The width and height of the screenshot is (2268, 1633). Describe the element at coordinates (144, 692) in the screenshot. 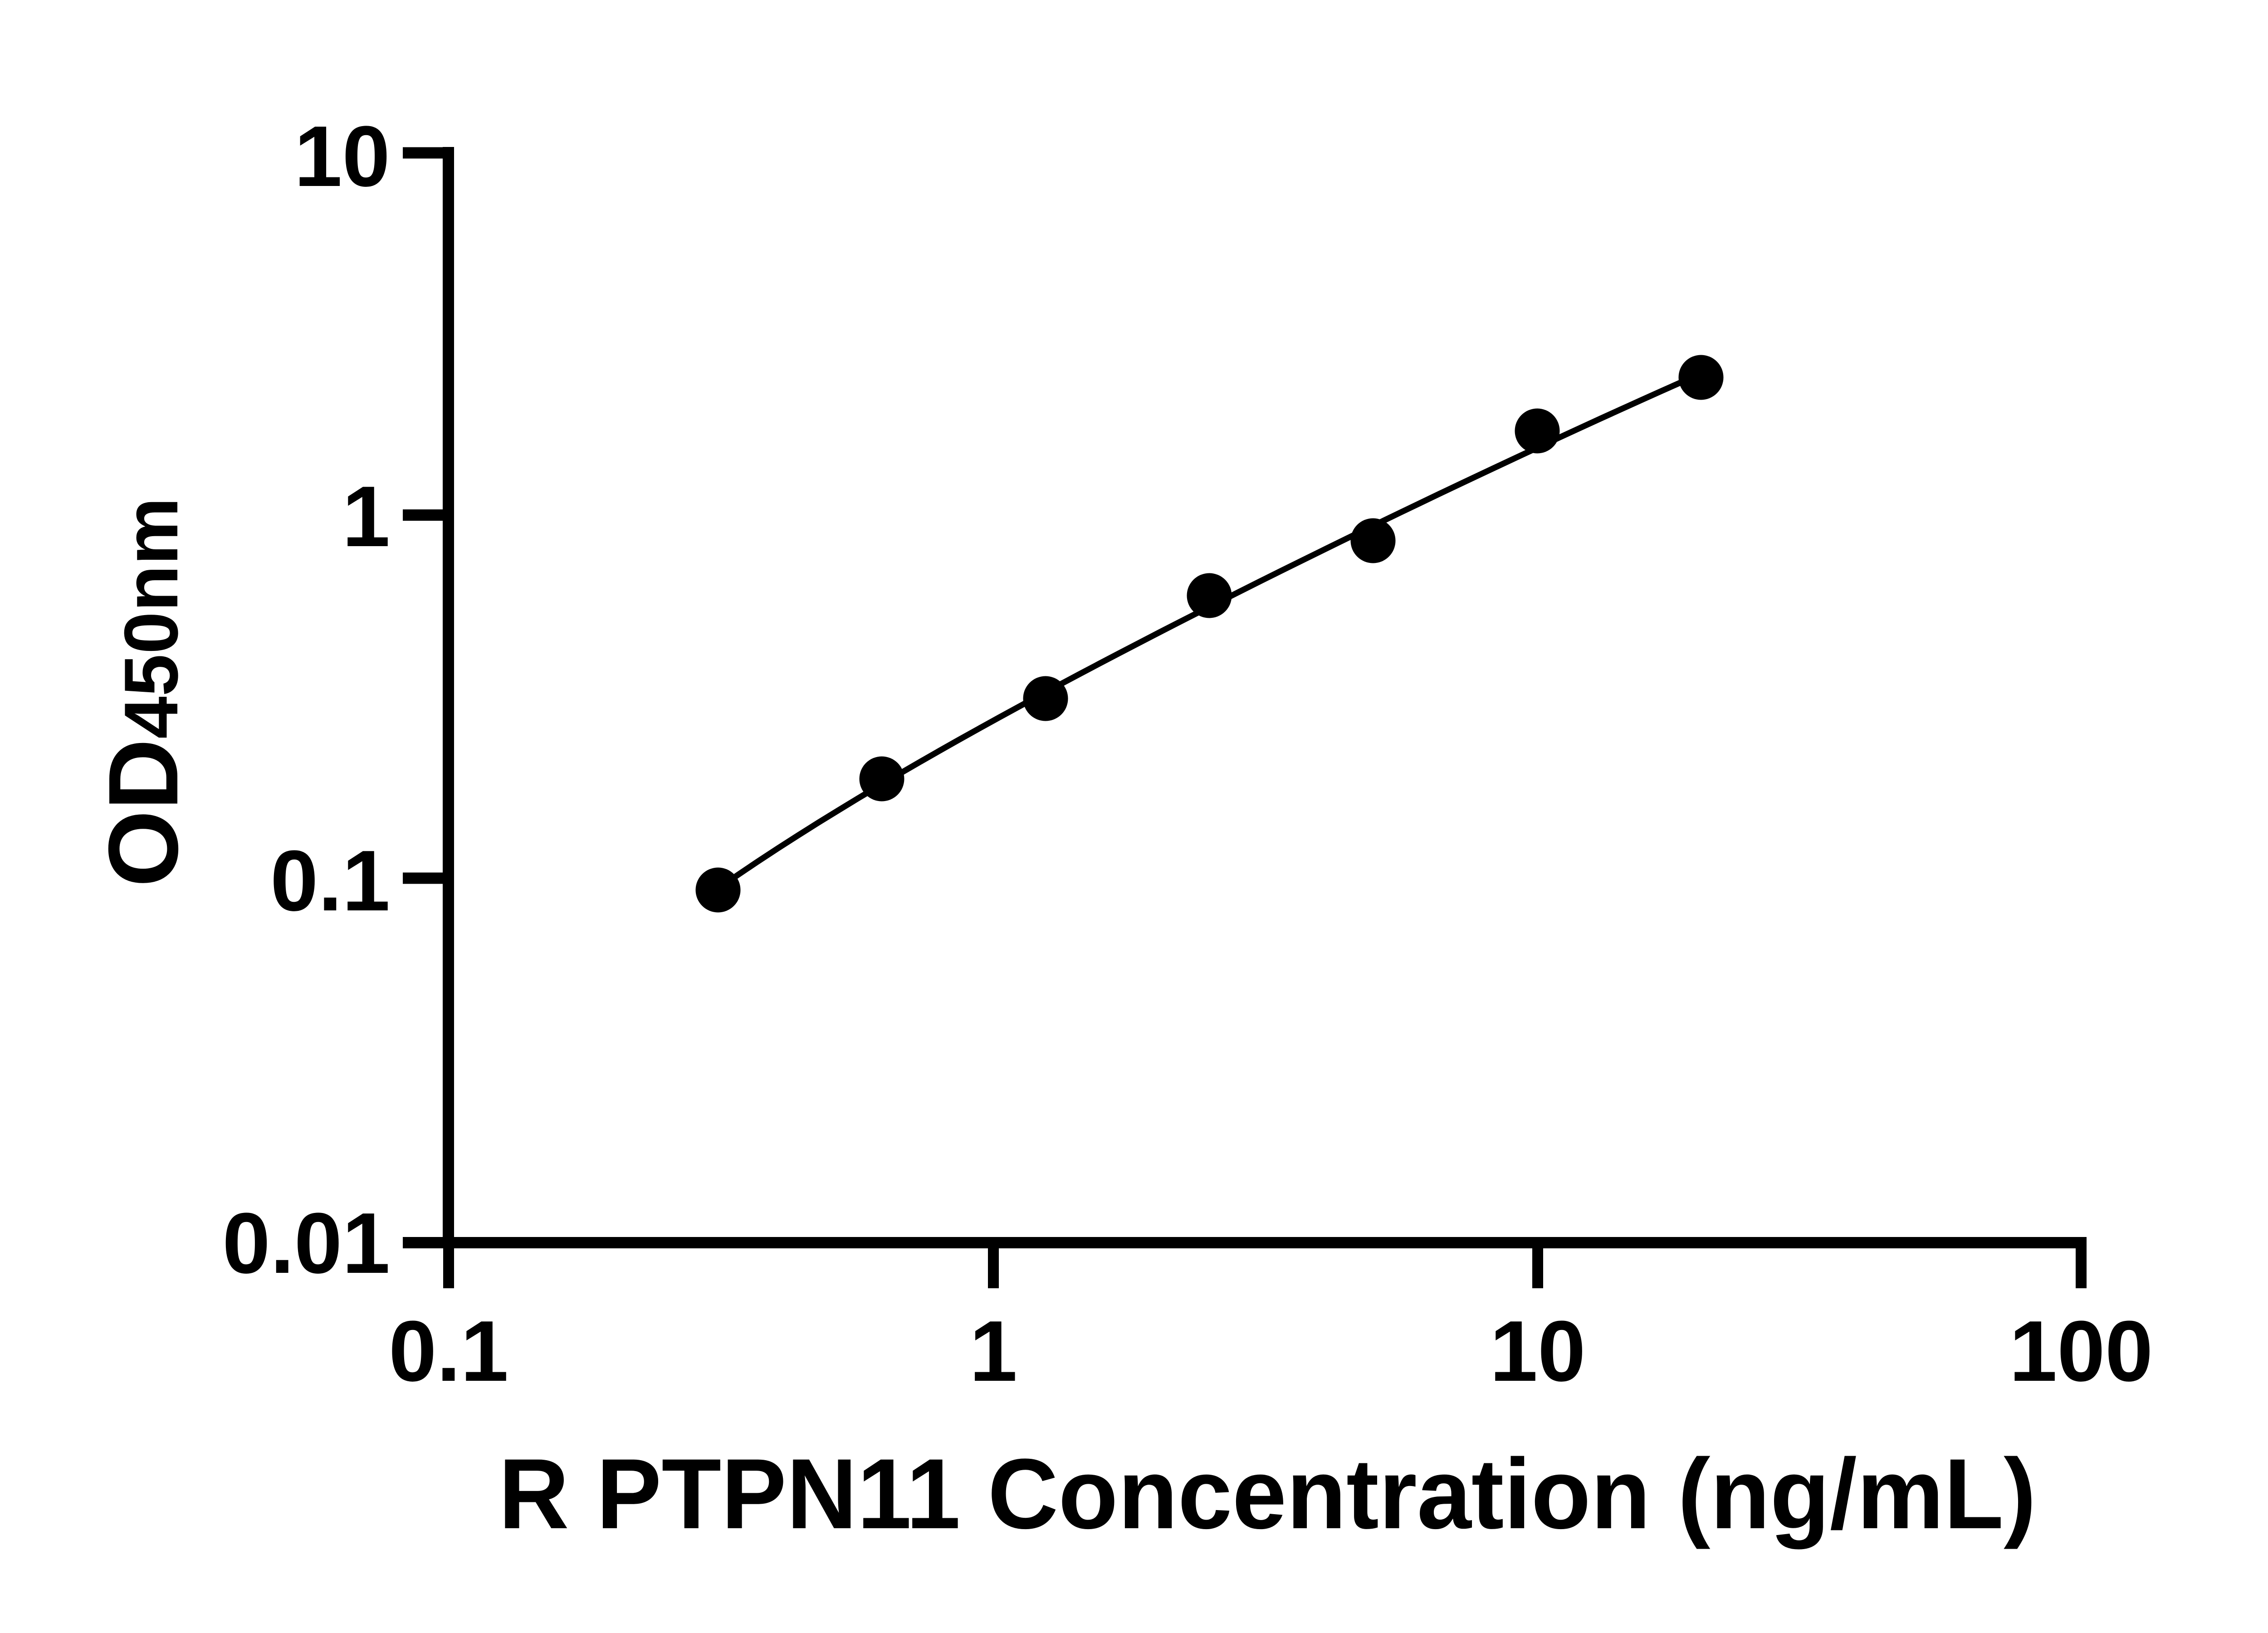

I see `svg-text: OD450nm` at that location.